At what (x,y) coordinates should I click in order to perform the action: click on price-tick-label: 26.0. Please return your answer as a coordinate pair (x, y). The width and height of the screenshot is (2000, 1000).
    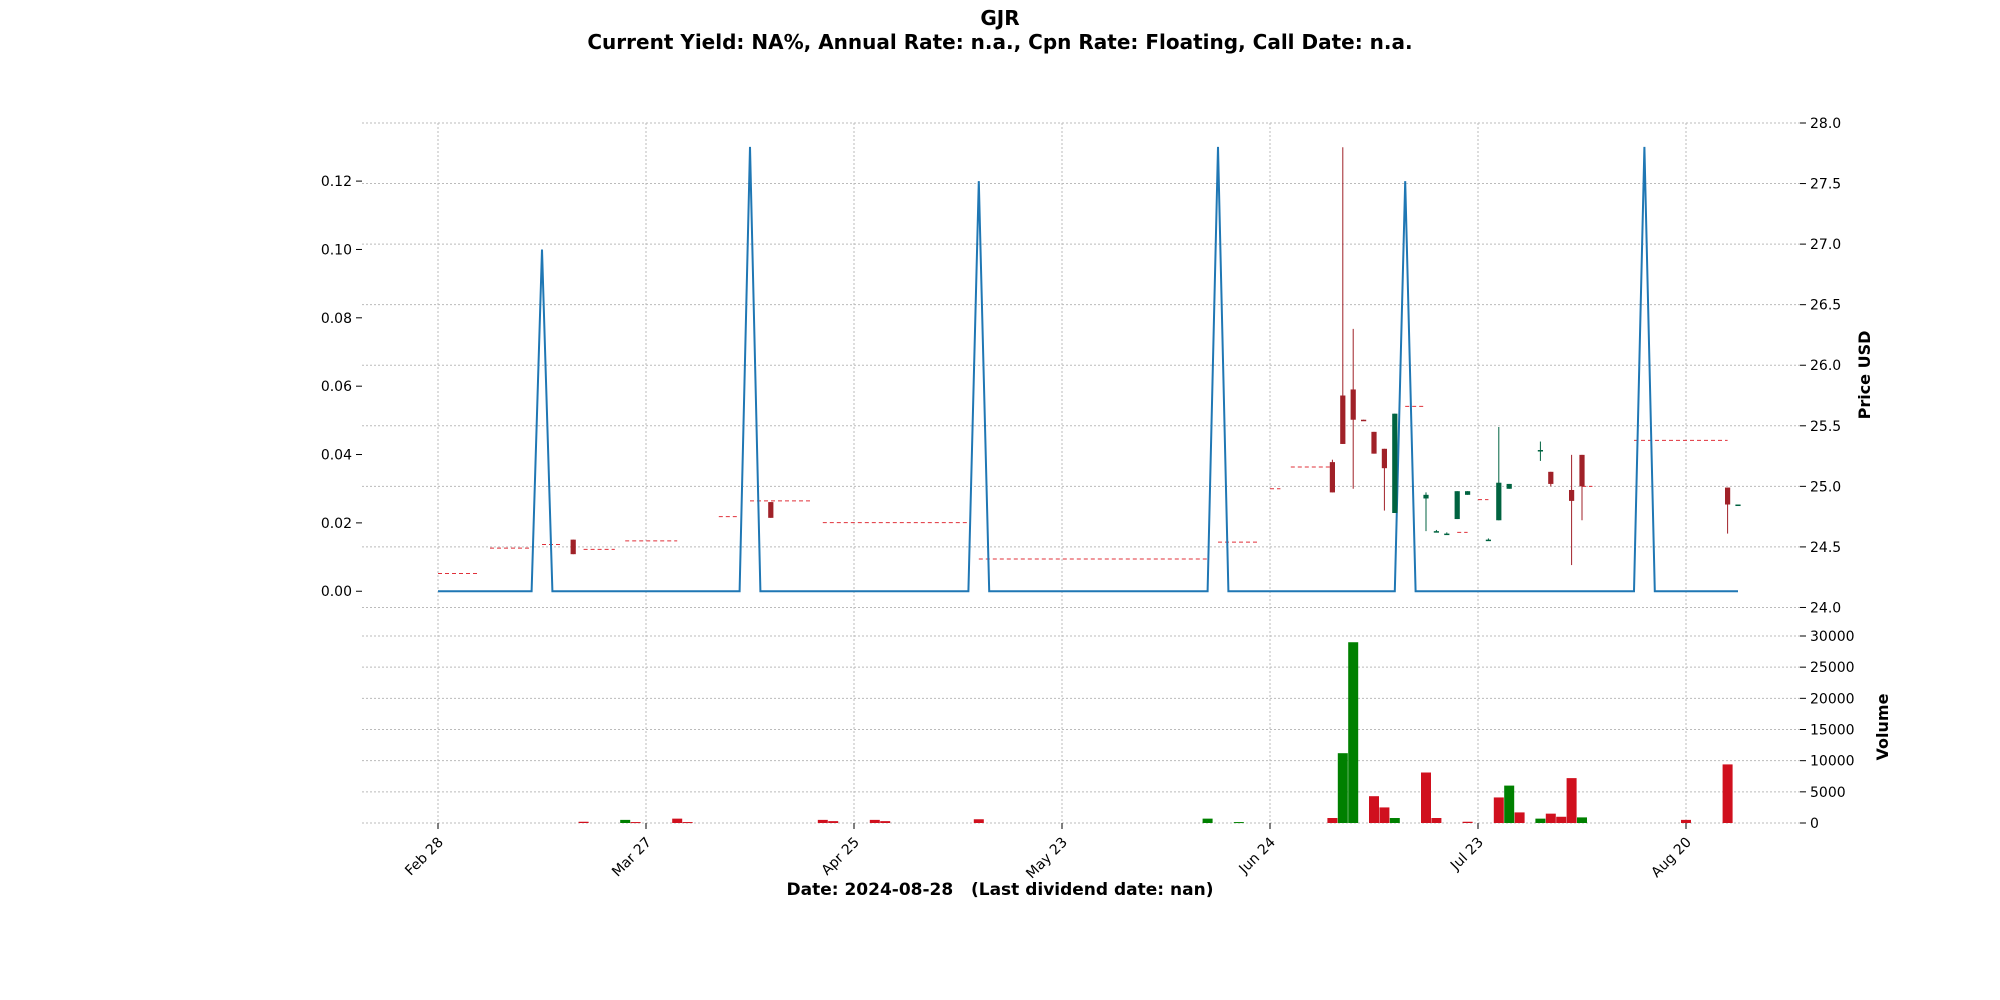
    Looking at the image, I should click on (1825, 366).